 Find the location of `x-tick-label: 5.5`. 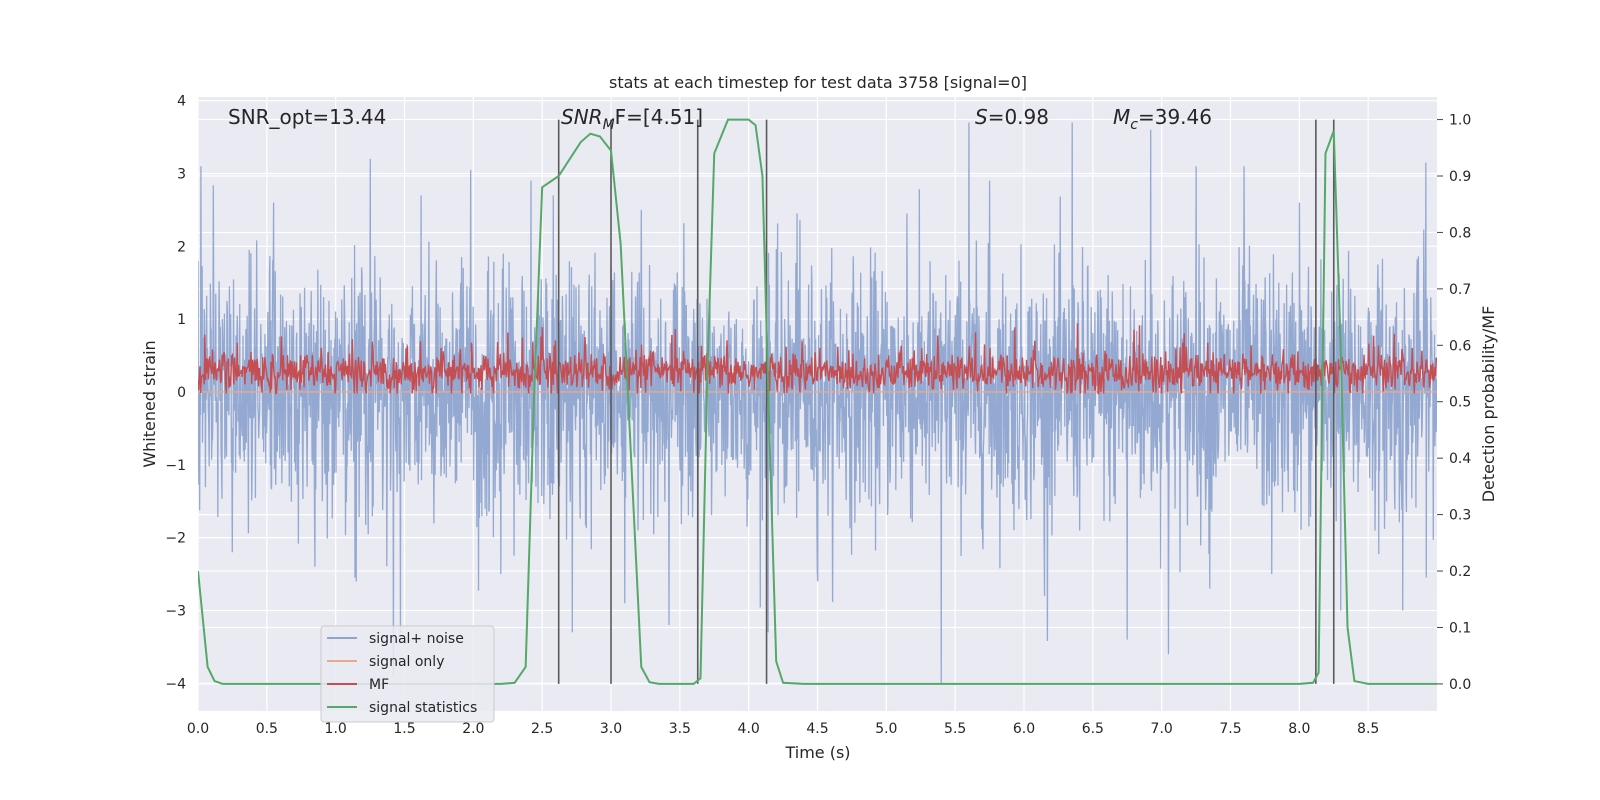

x-tick-label: 5.5 is located at coordinates (955, 729).